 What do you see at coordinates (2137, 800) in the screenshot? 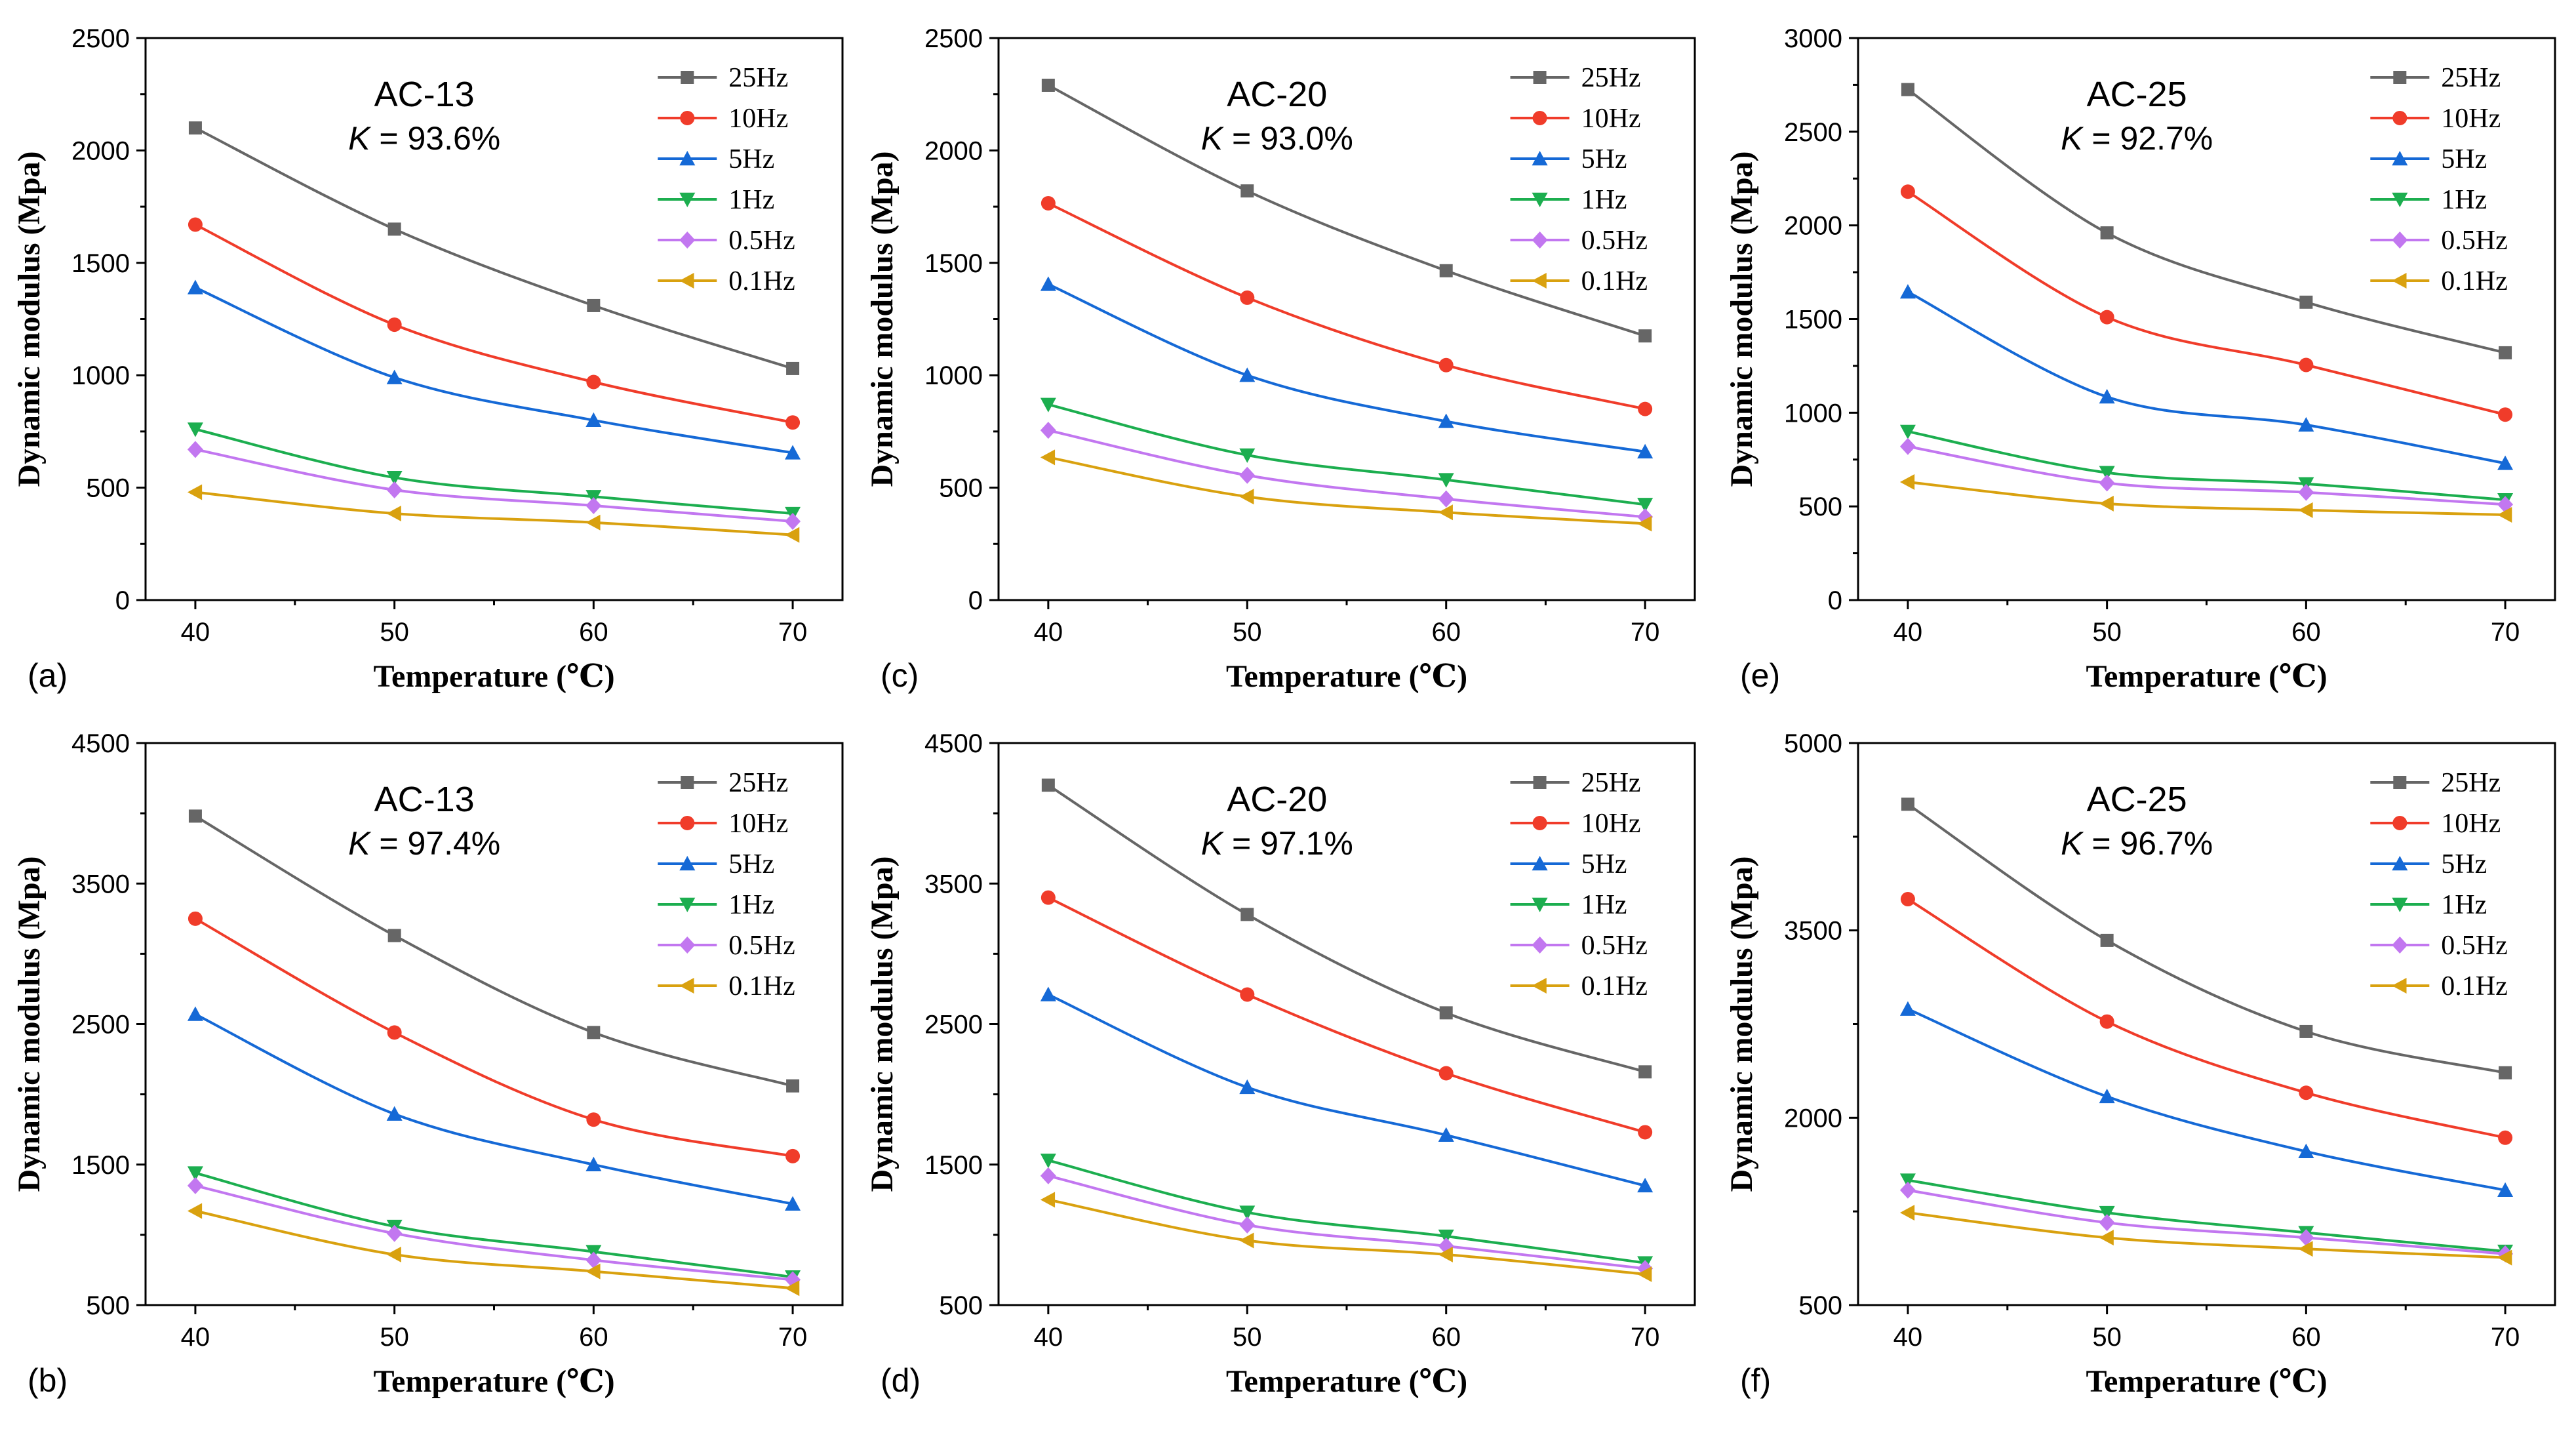
I see `panel-title: AC-25` at bounding box center [2137, 800].